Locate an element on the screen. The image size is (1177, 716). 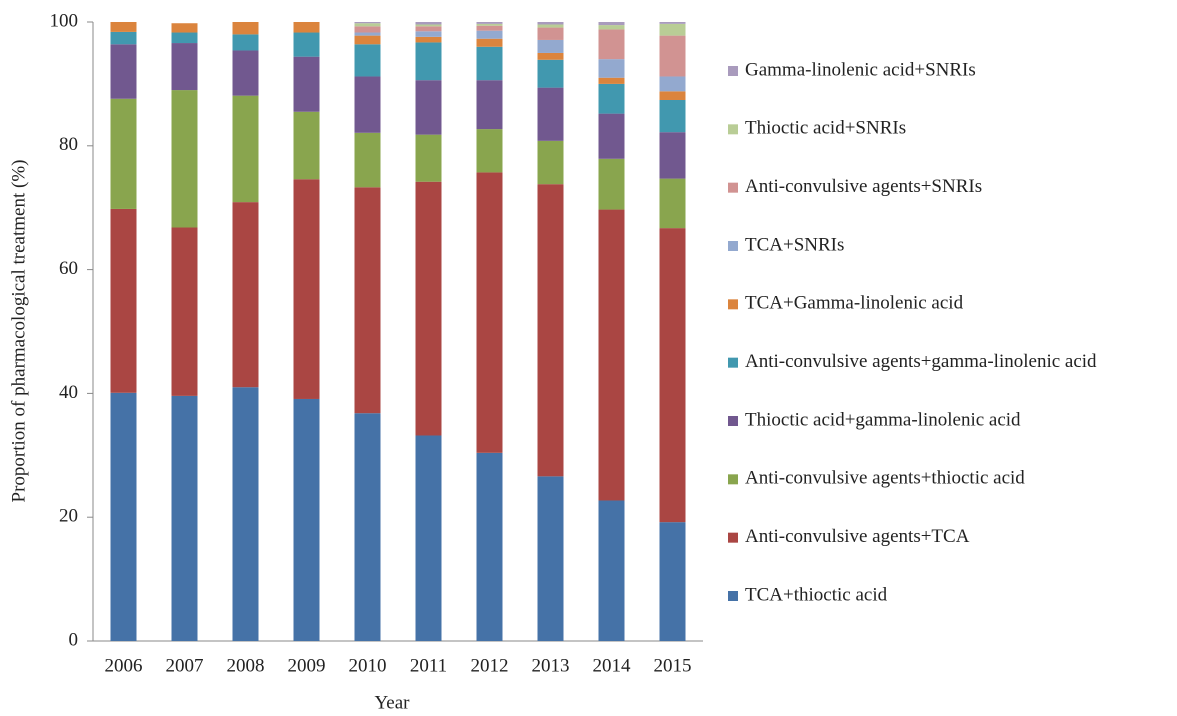
y-tick-label: 80 is located at coordinates (68, 144).